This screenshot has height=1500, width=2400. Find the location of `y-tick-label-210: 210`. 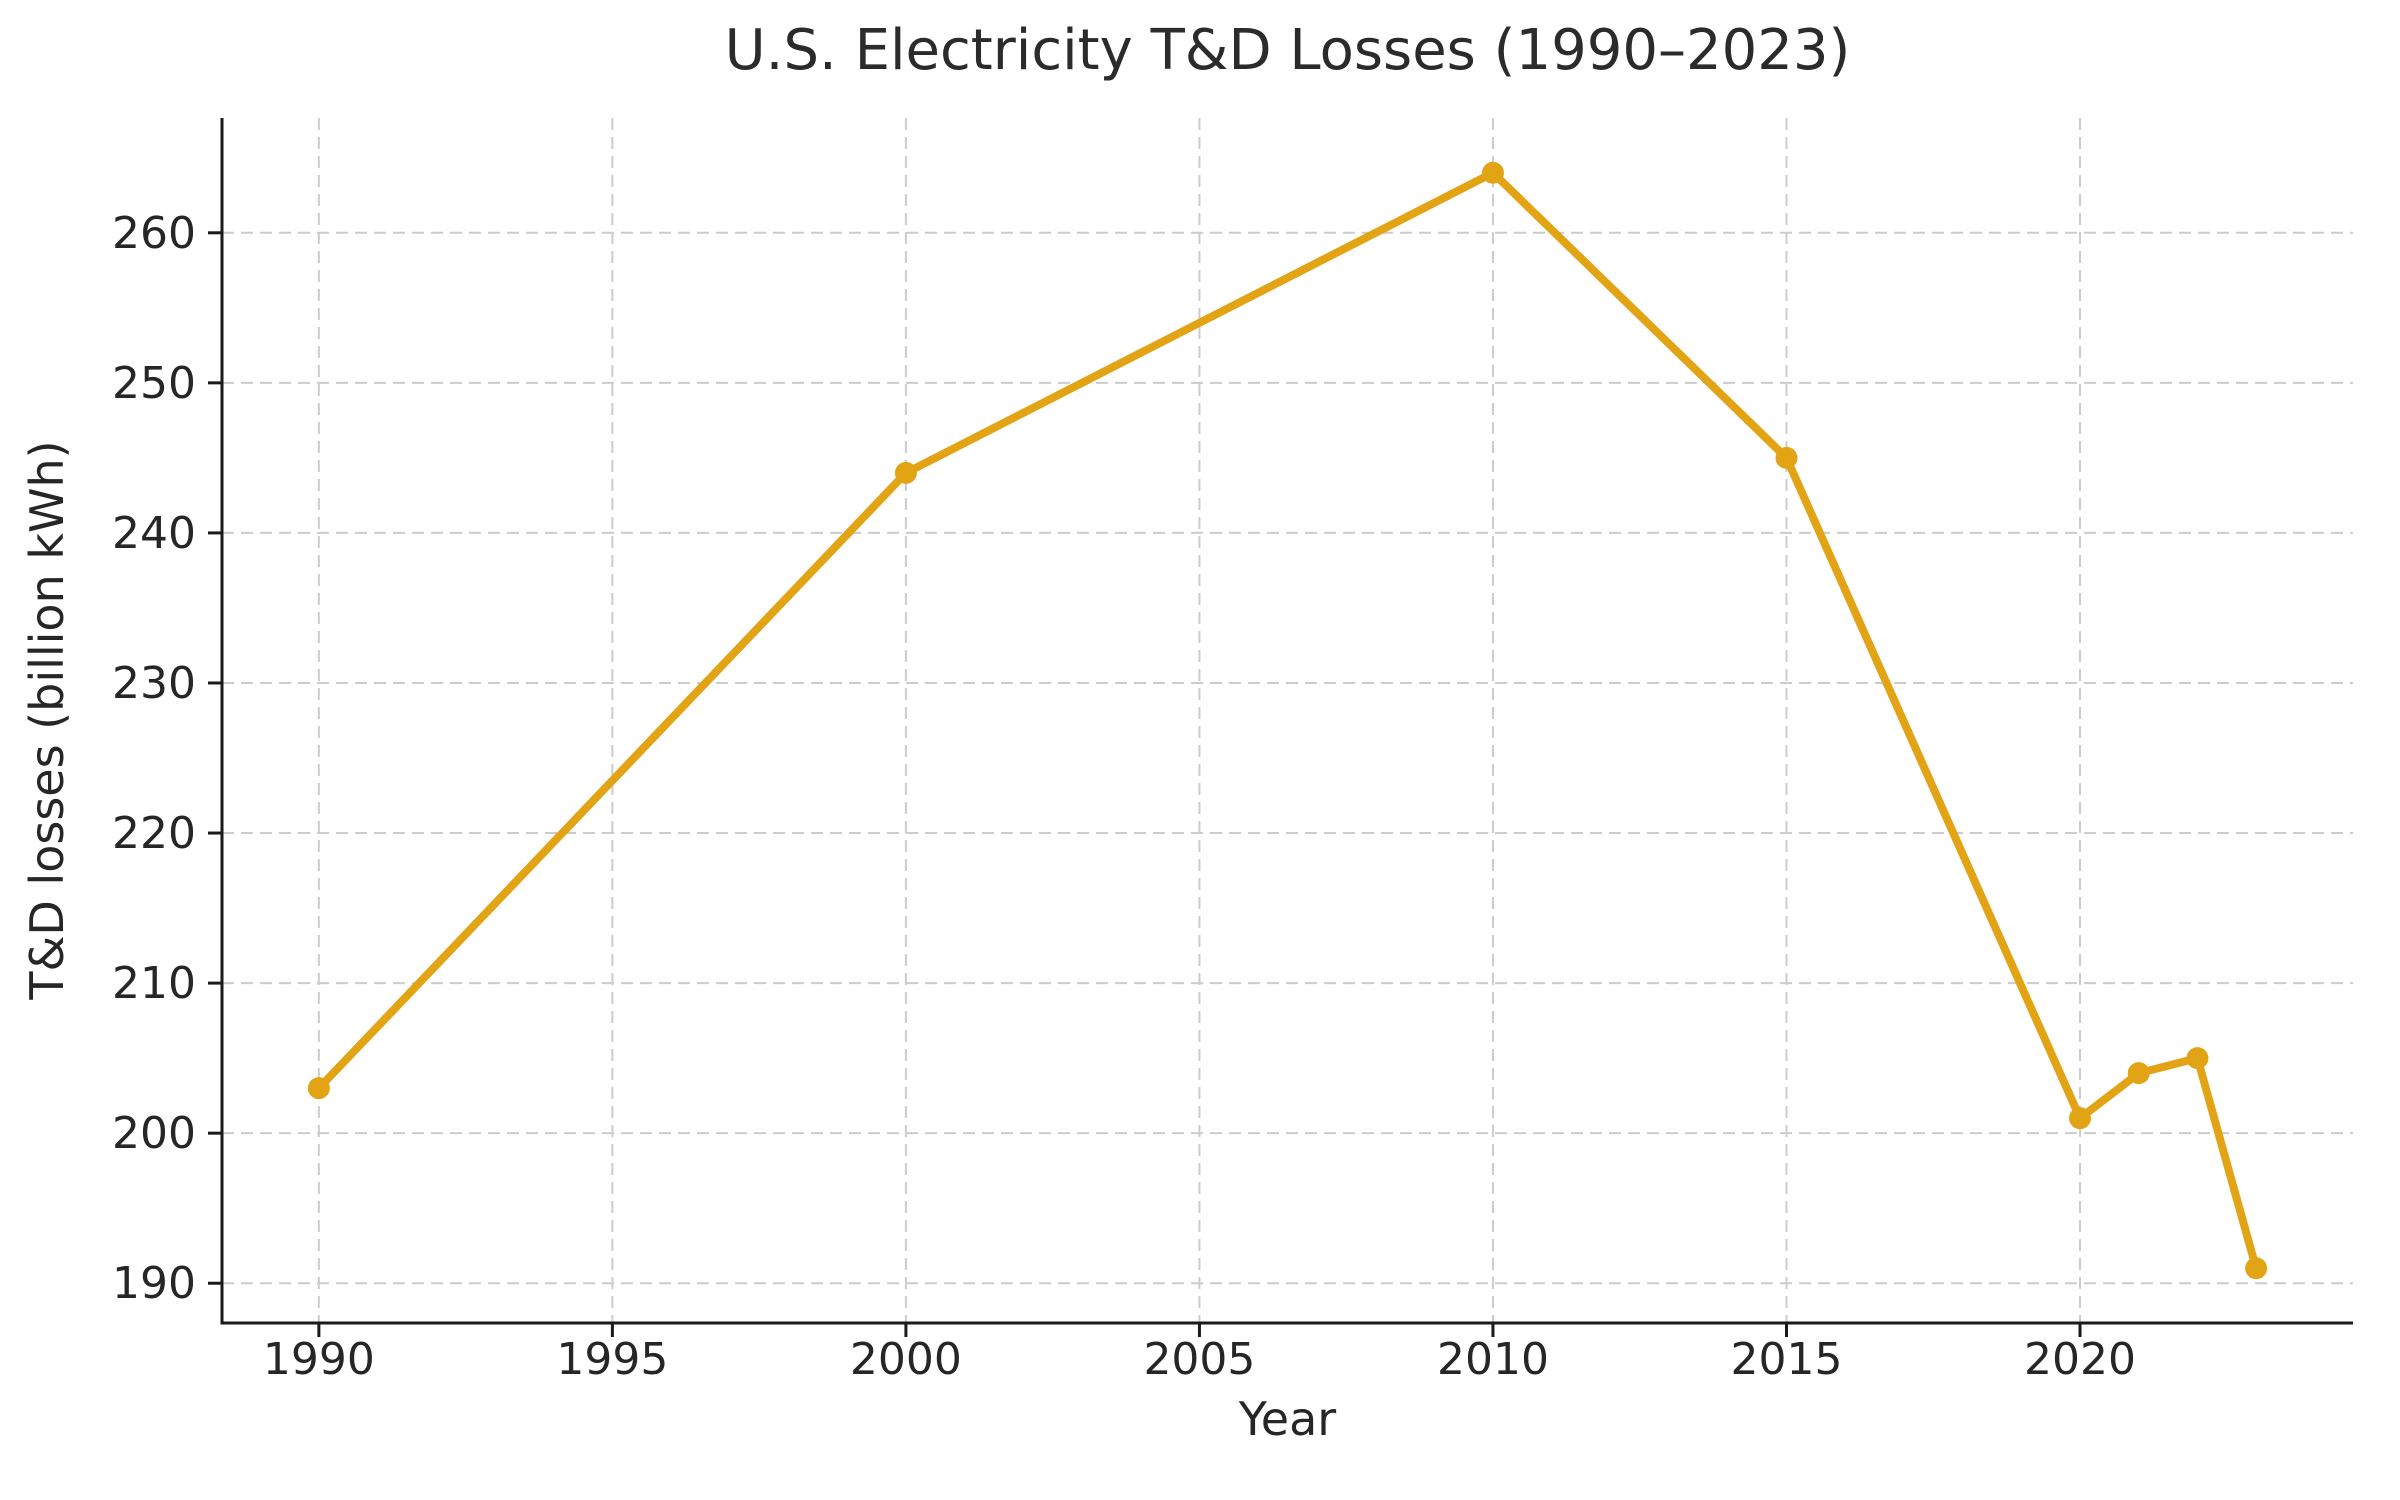

y-tick-label-210: 210 is located at coordinates (154, 983).